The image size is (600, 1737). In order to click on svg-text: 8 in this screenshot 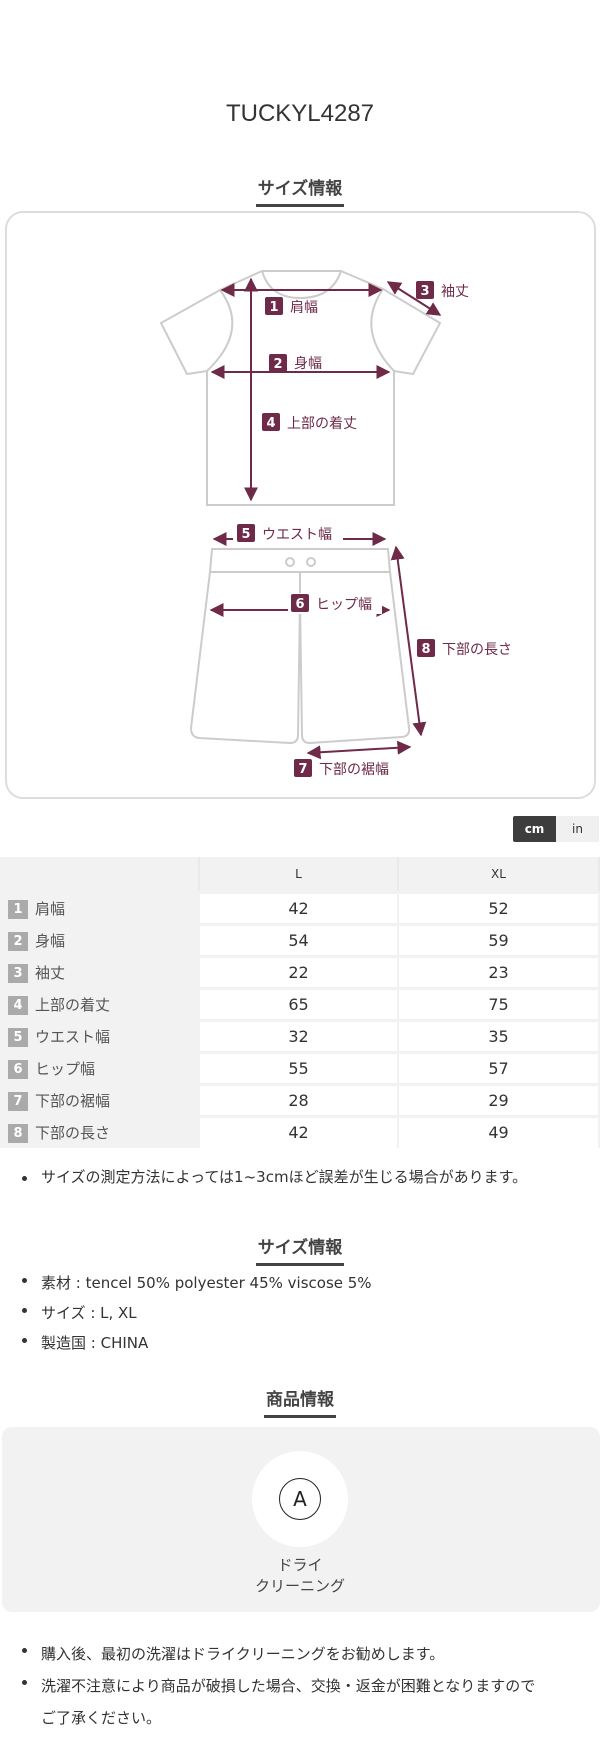, I will do `click(425, 649)`.